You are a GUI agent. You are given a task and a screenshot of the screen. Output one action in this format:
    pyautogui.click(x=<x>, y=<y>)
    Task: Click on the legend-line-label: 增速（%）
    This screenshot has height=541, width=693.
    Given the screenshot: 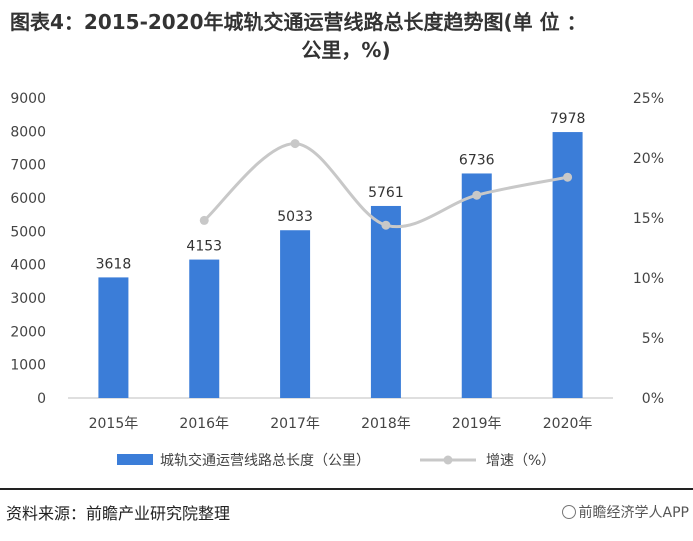 What is the action you would take?
    pyautogui.click(x=520, y=461)
    